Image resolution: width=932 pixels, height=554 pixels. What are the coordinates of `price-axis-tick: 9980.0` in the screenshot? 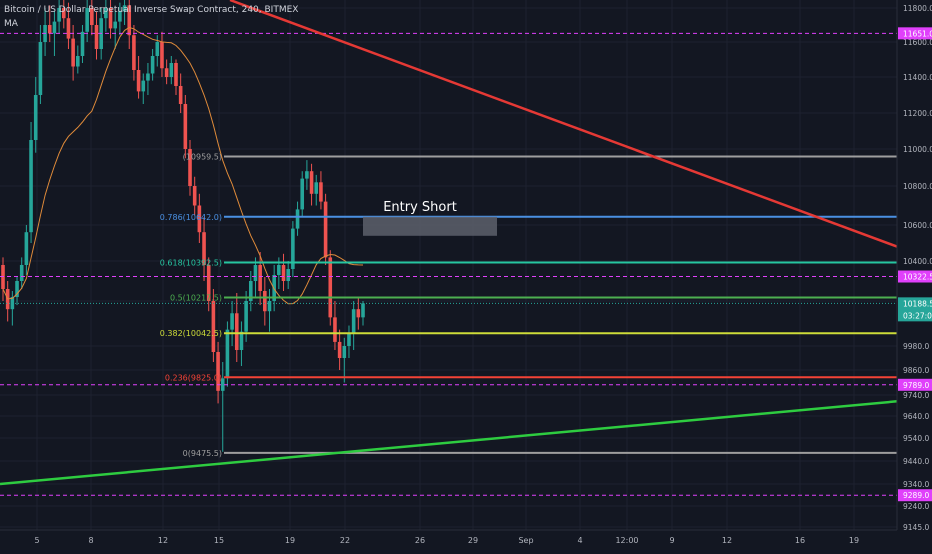 It's located at (916, 346).